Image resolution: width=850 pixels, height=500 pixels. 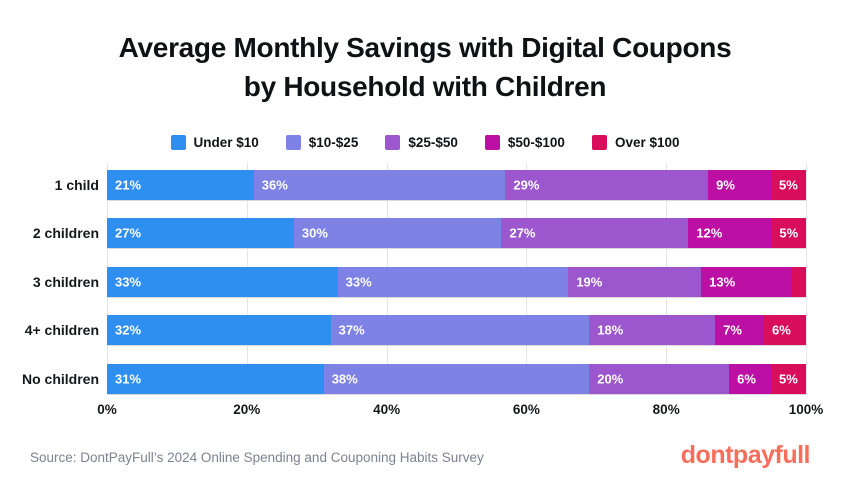 What do you see at coordinates (607, 185) in the screenshot?
I see `bar-segment: 29%` at bounding box center [607, 185].